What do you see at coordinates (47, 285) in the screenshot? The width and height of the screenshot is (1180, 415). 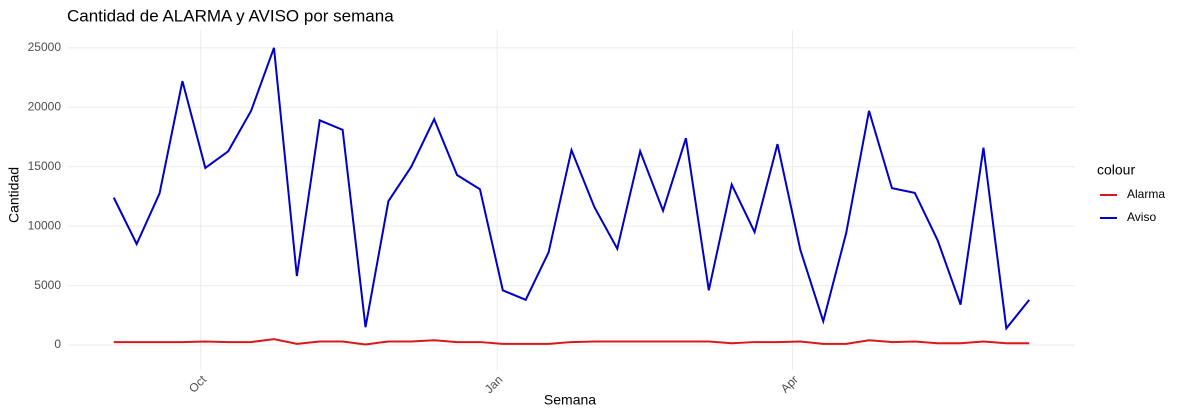 I see `y-tick-label: 5000` at bounding box center [47, 285].